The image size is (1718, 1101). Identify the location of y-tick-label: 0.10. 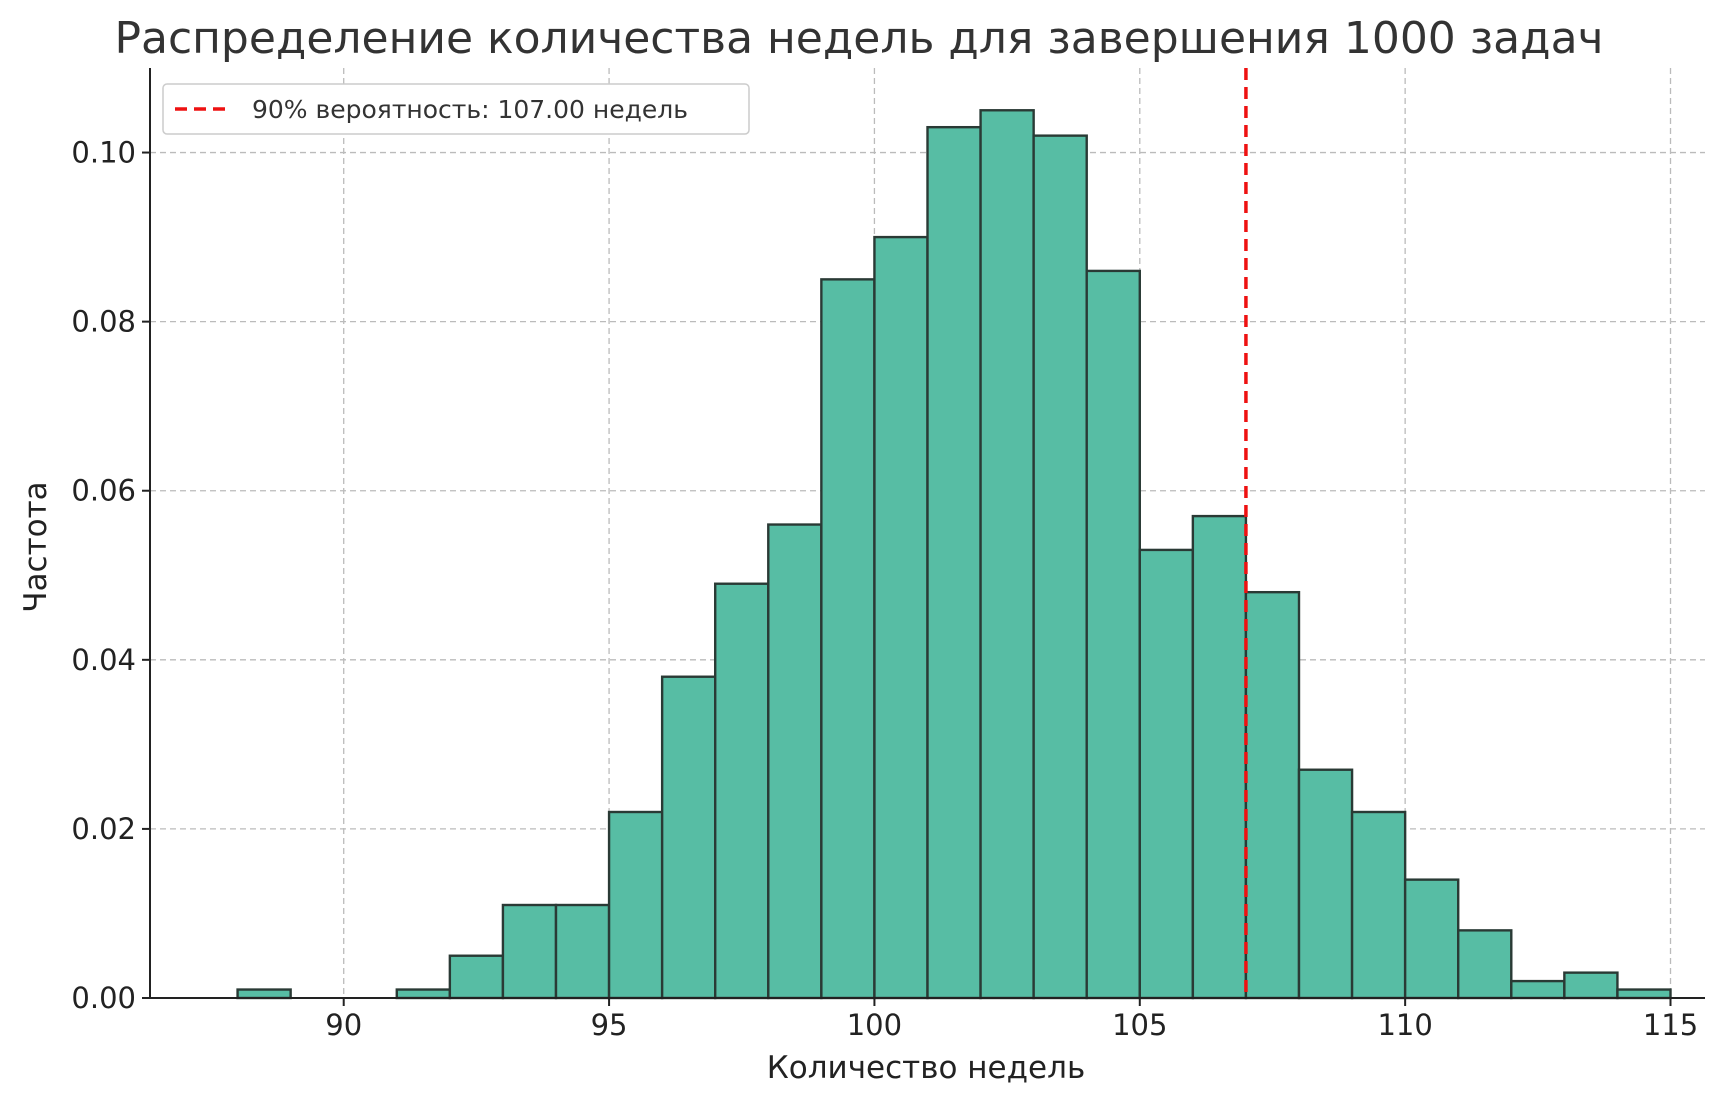
(103, 153).